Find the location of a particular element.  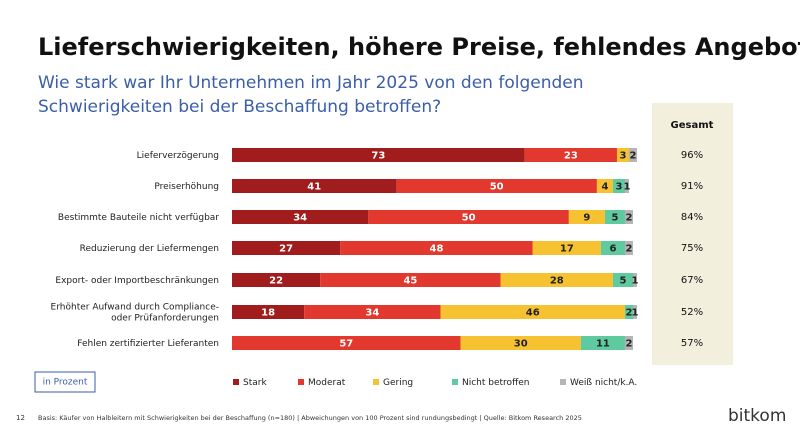

legend-label: Stark is located at coordinates (255, 383).